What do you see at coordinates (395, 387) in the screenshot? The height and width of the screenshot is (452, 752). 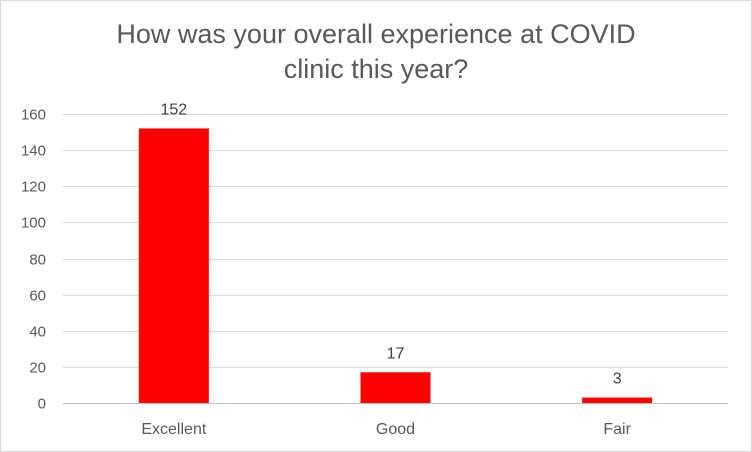 I see `bar-good` at bounding box center [395, 387].